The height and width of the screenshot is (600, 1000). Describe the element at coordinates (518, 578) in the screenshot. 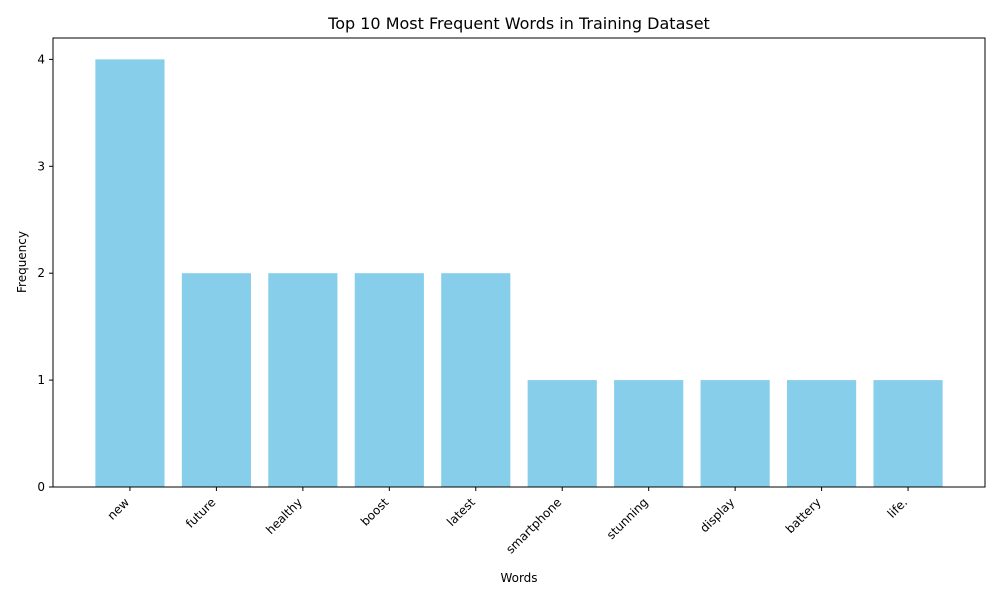

I see `x-axis-label: Words` at that location.